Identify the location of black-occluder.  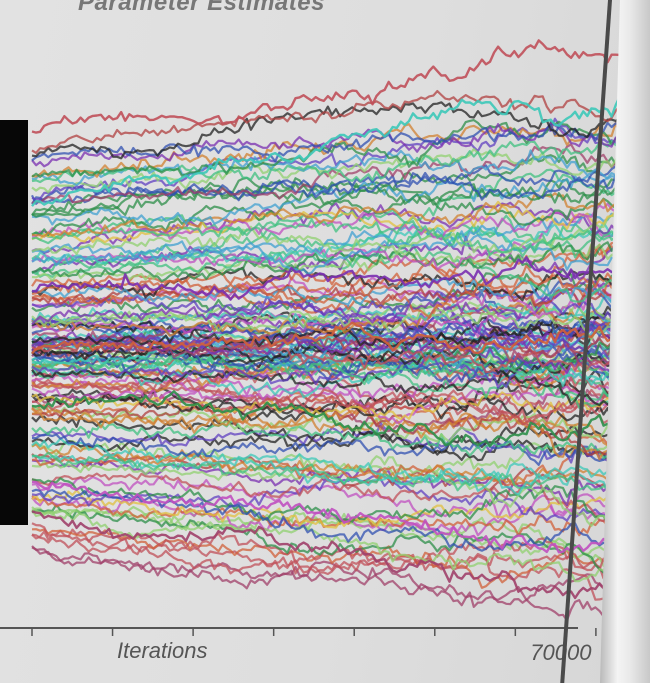
(14, 322).